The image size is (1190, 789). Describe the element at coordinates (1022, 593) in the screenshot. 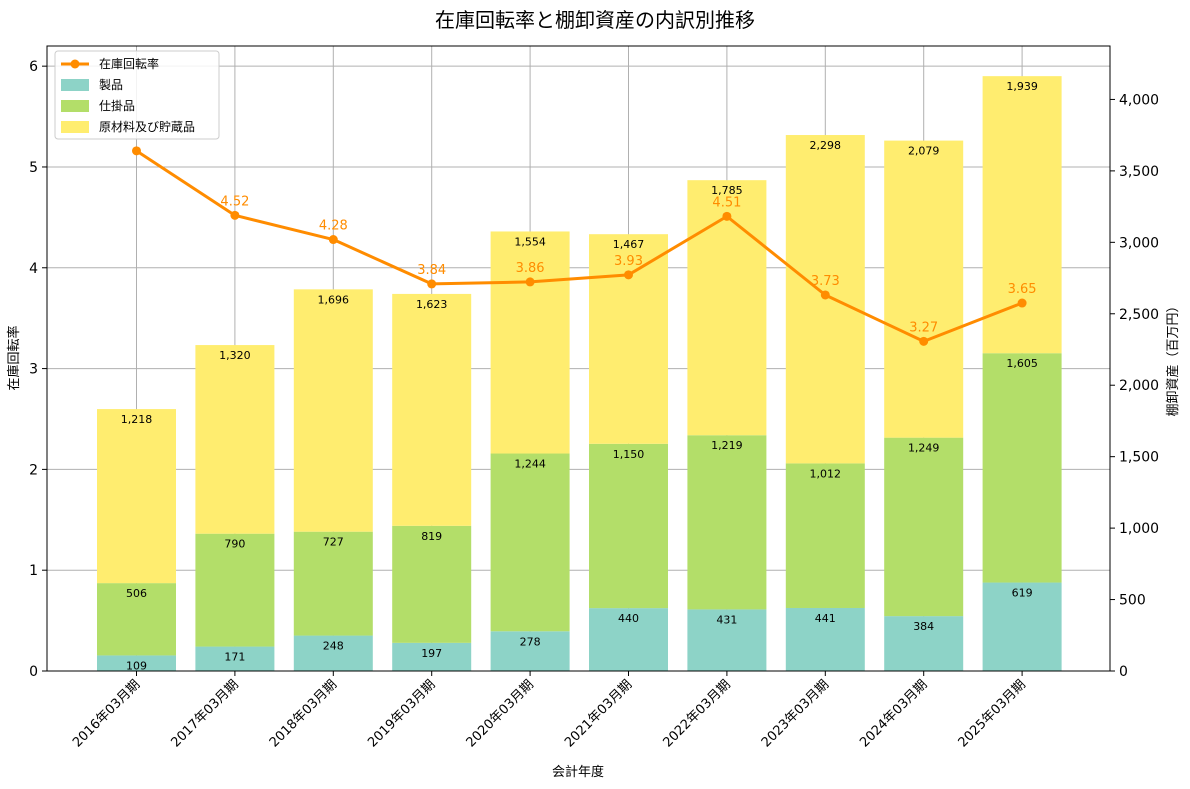

I see `bar-value-label: 619` at that location.